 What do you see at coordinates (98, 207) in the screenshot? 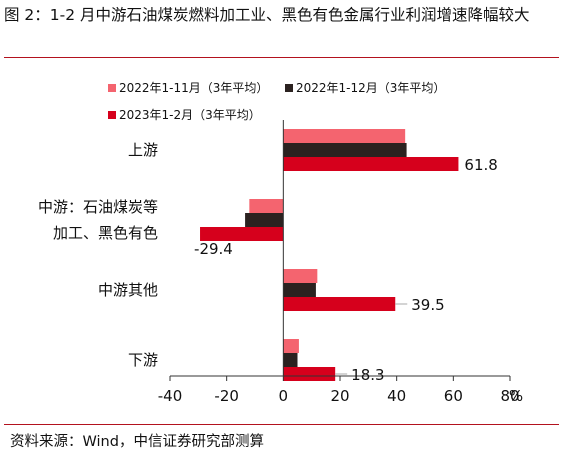
I see `category-label: 中游：石油煤炭等` at bounding box center [98, 207].